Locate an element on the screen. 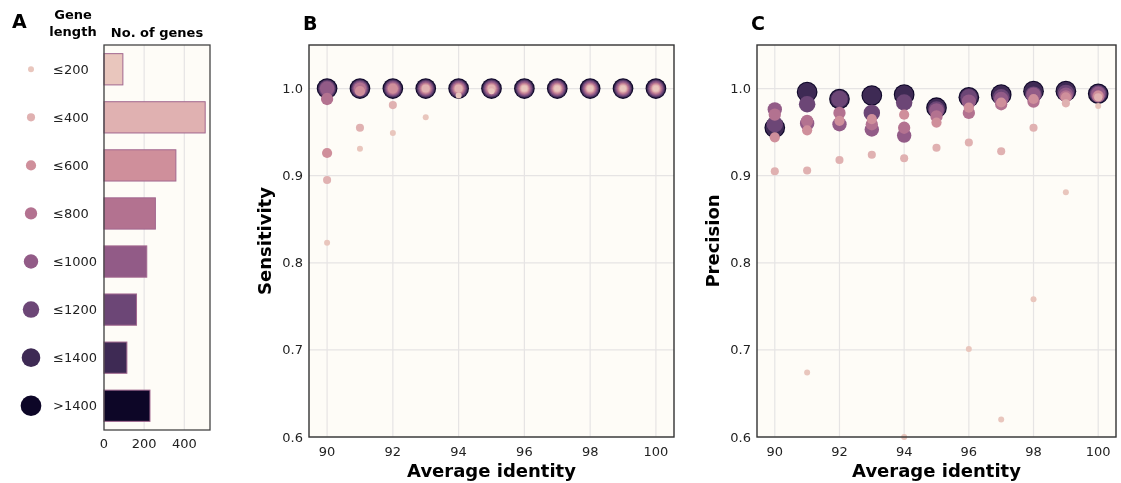 The image size is (1121, 483). chart-title: B is located at coordinates (310, 23).